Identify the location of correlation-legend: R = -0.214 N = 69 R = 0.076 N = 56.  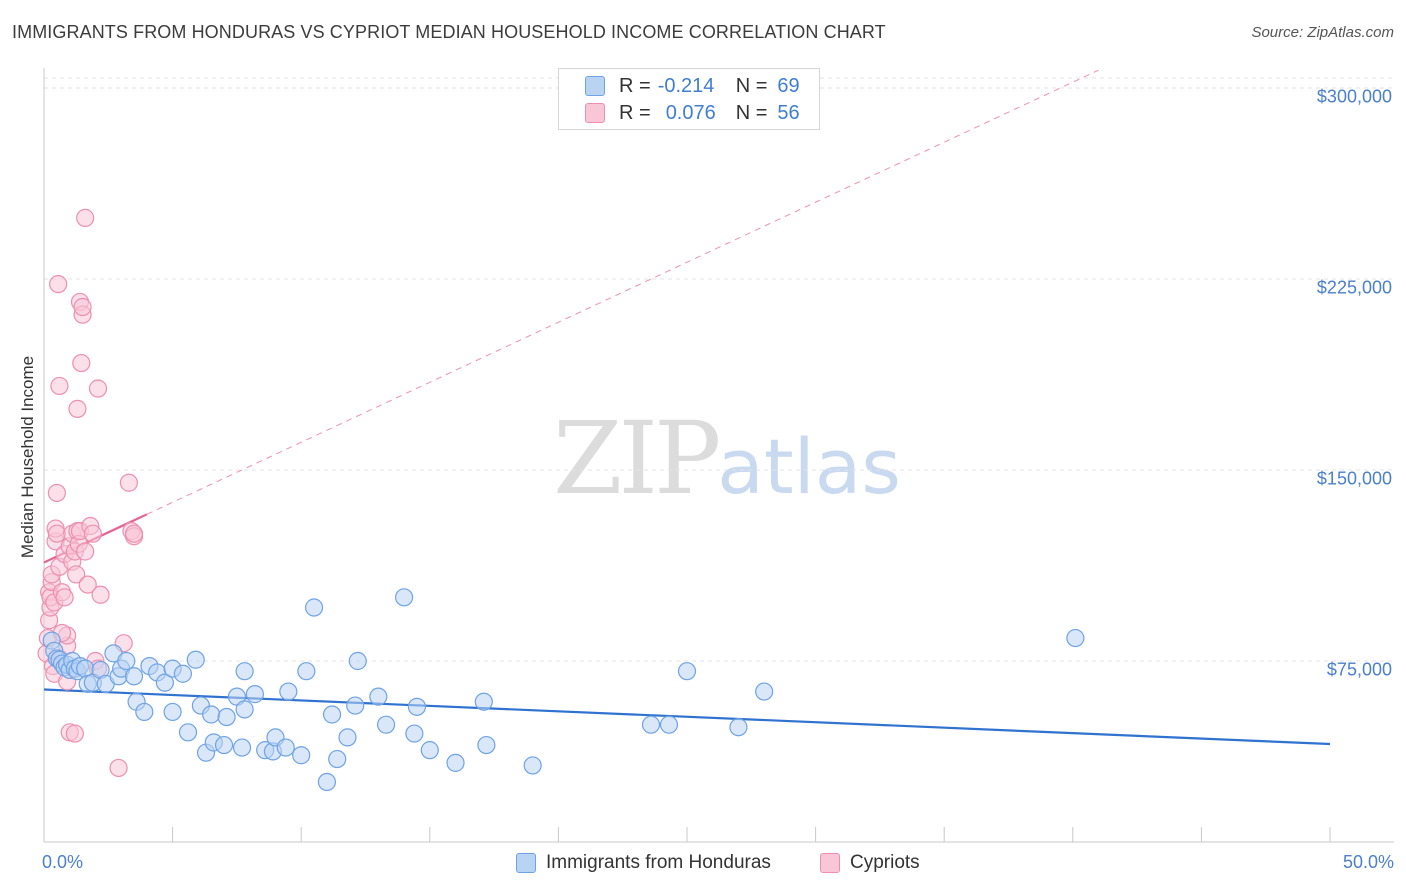
(689, 99).